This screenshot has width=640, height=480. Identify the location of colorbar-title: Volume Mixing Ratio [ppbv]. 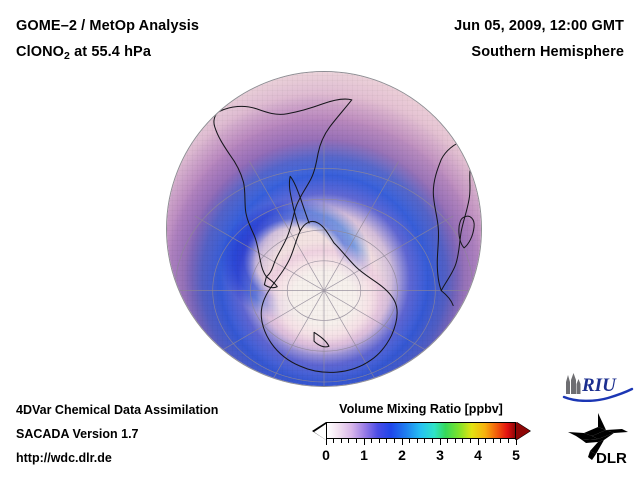
(421, 409).